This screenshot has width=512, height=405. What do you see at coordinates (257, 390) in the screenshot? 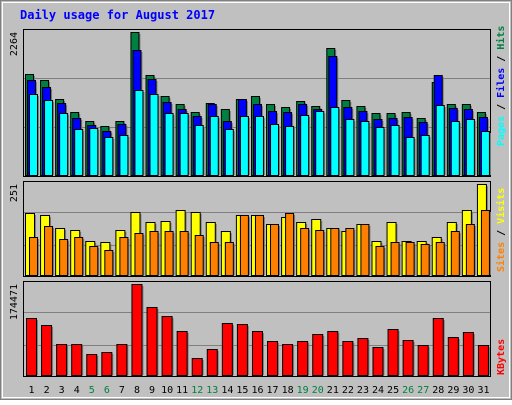
I see `x-tick-label: 16` at bounding box center [257, 390].